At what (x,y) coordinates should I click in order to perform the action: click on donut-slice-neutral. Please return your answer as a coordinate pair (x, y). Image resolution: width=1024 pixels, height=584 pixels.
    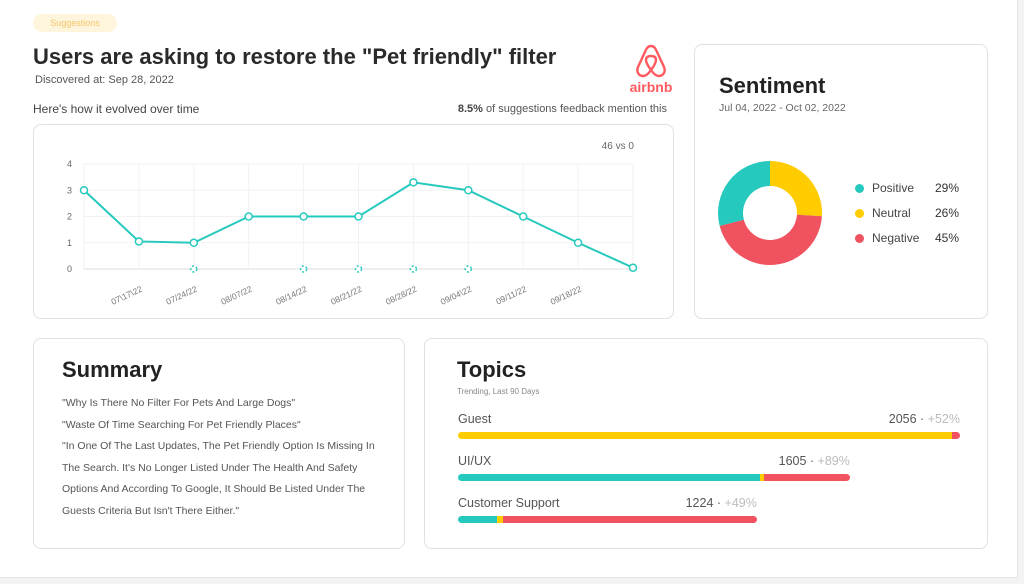
    Looking at the image, I should click on (796, 189).